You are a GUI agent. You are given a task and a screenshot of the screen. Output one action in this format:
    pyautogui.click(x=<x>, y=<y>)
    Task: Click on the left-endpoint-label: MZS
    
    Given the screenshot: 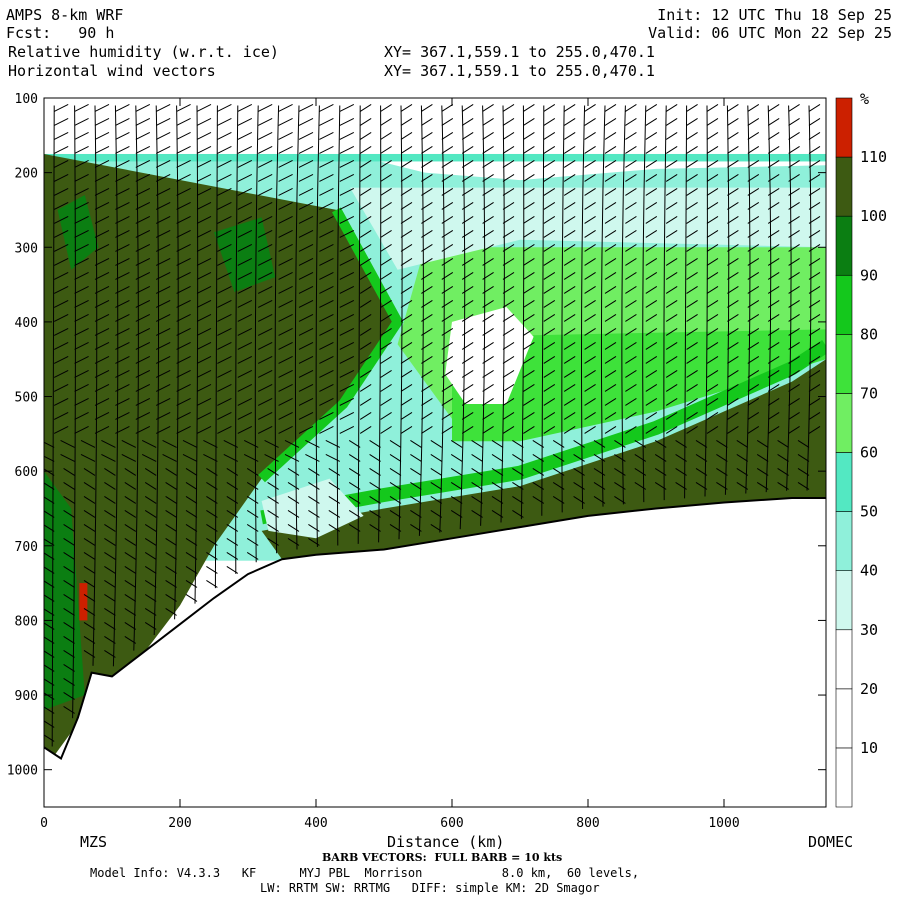 What is the action you would take?
    pyautogui.click(x=94, y=842)
    